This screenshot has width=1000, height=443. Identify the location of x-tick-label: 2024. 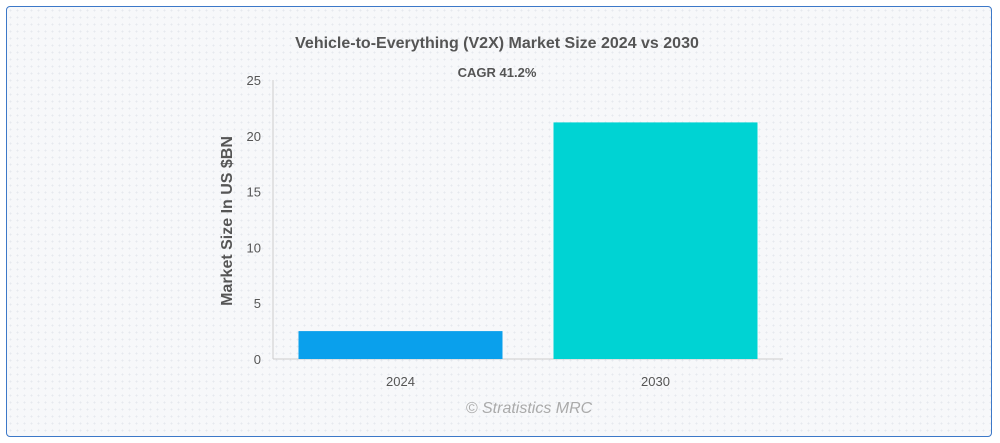
(400, 381).